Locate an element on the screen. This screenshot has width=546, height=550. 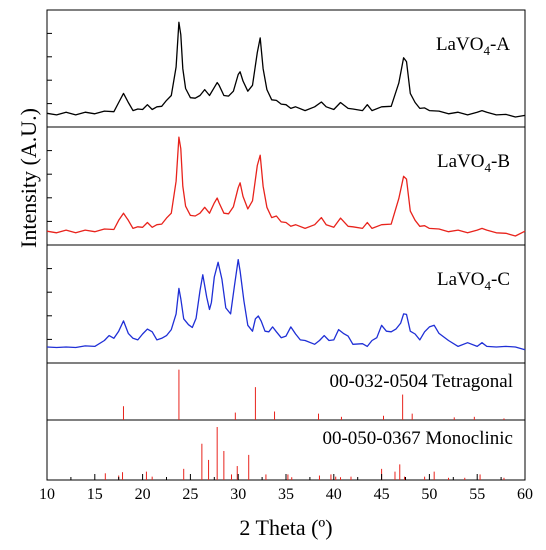
x-tick-label: 60 is located at coordinates (525, 494).